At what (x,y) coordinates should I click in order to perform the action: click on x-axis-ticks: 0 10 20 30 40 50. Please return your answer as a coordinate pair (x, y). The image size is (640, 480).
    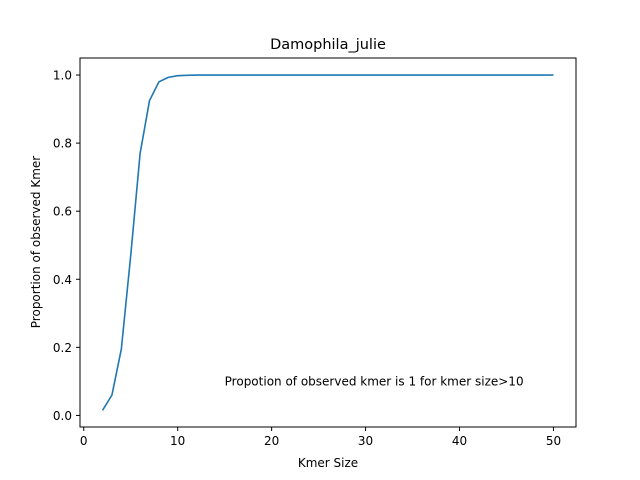
    Looking at the image, I should click on (320, 437).